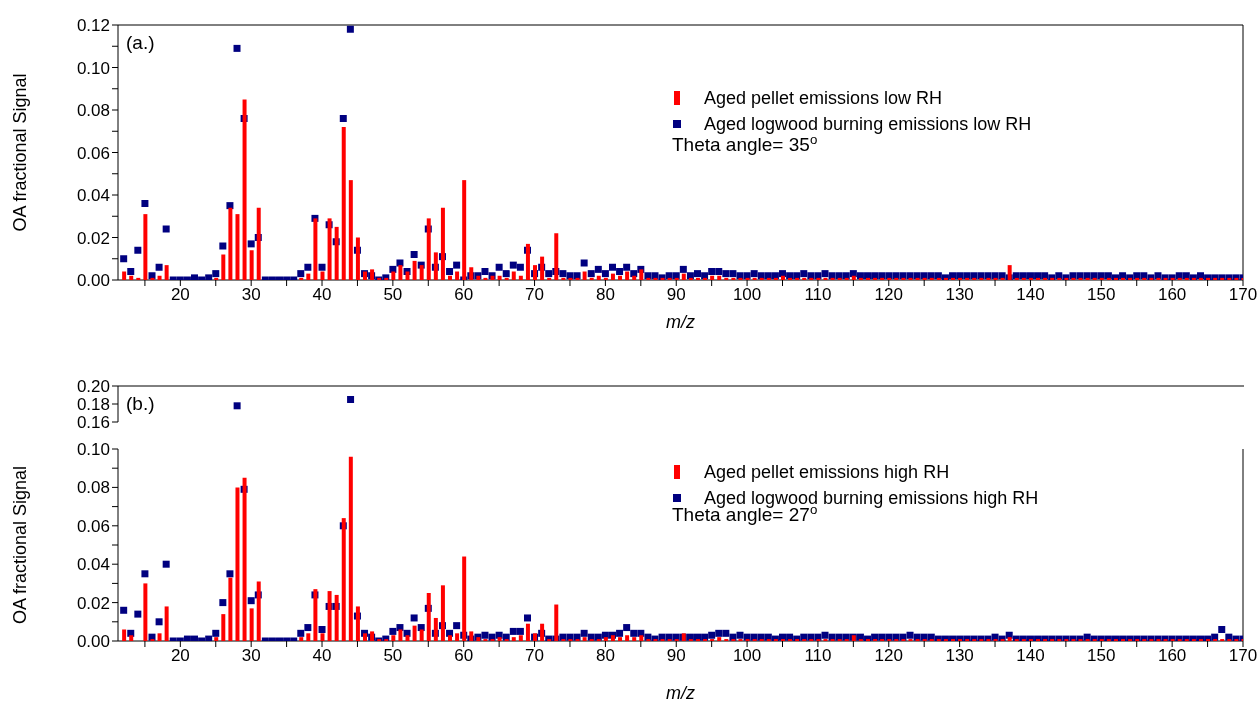 Image resolution: width=1257 pixels, height=707 pixels. I want to click on chart-title: (b.), so click(140, 403).